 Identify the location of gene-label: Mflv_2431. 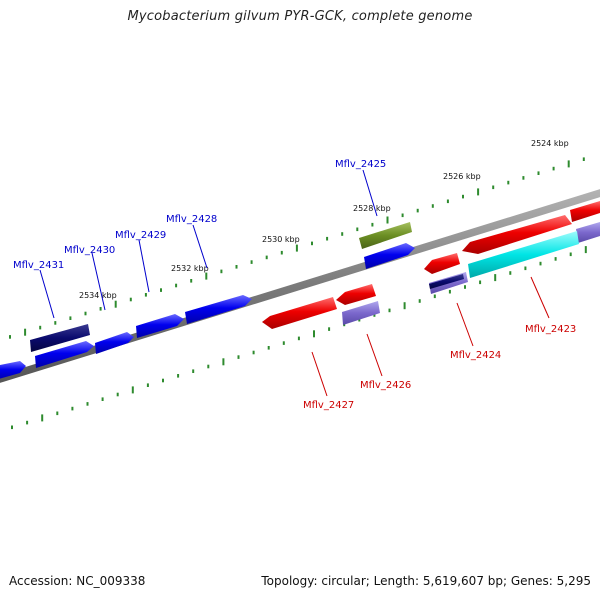
(38, 265).